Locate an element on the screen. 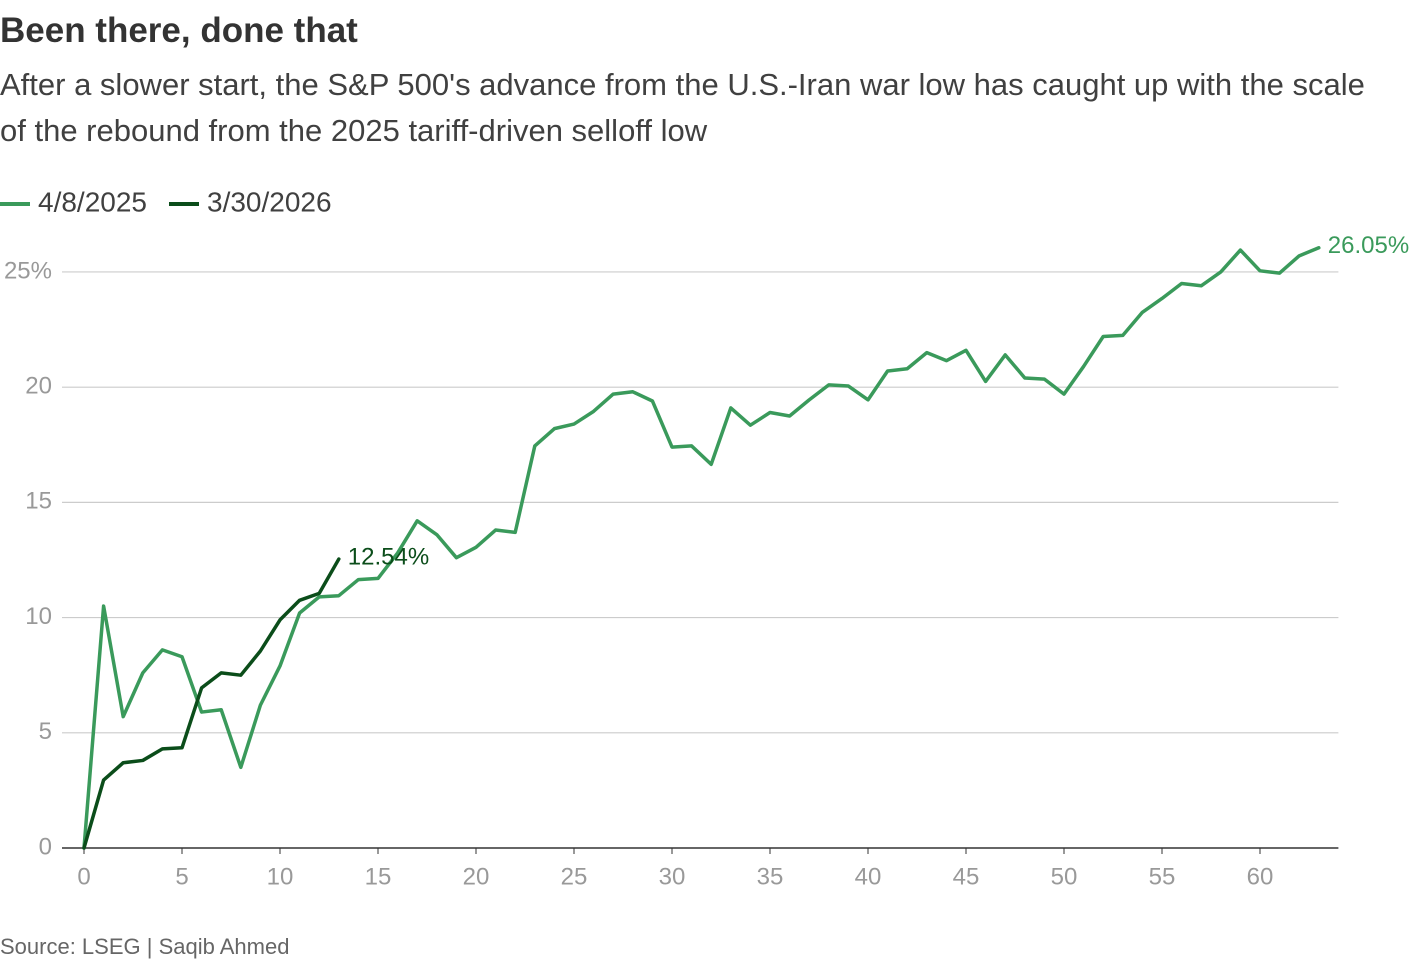 Image resolution: width=1420 pixels, height=964 pixels. source: Source: LSEG | Saqib Ahmed is located at coordinates (144, 946).